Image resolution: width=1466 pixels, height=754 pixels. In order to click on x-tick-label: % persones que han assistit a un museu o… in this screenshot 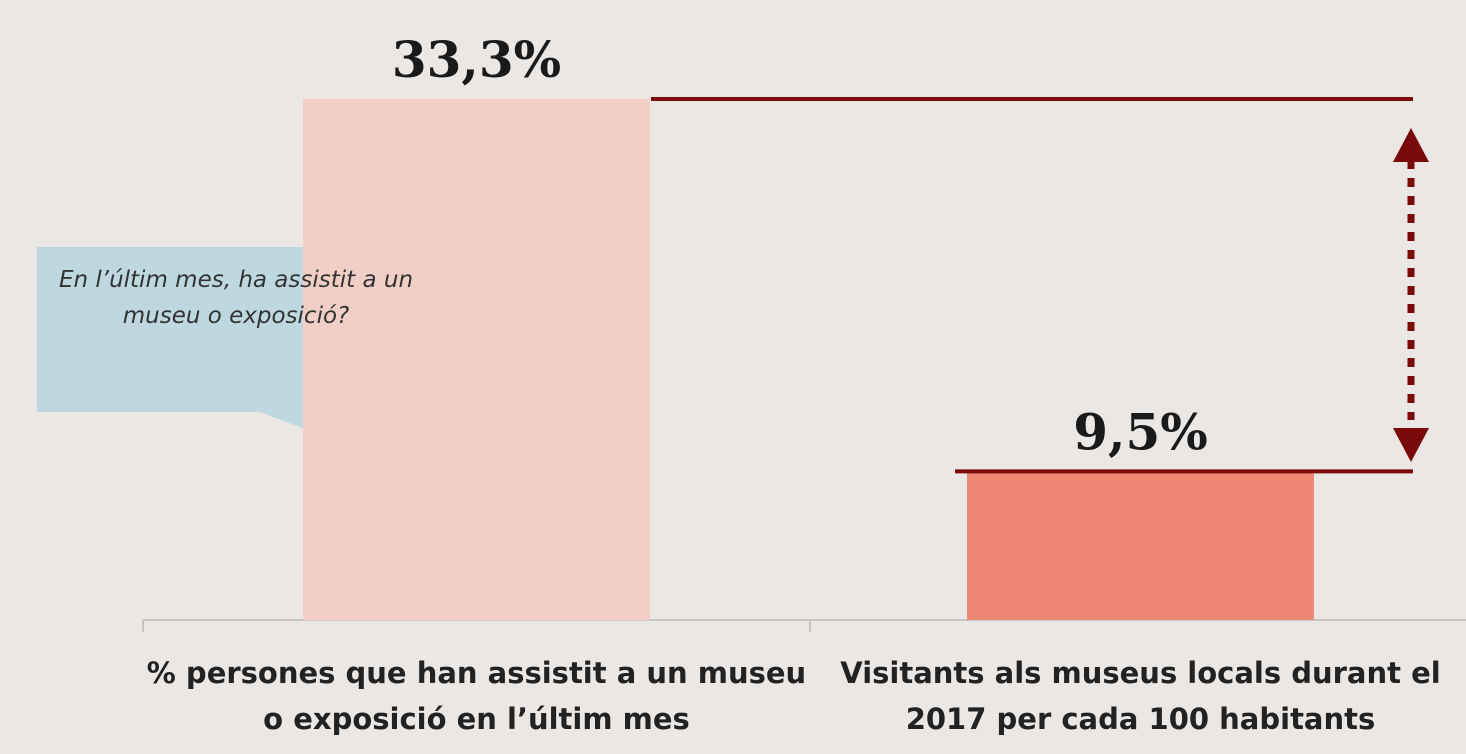, I will do `click(476, 696)`.